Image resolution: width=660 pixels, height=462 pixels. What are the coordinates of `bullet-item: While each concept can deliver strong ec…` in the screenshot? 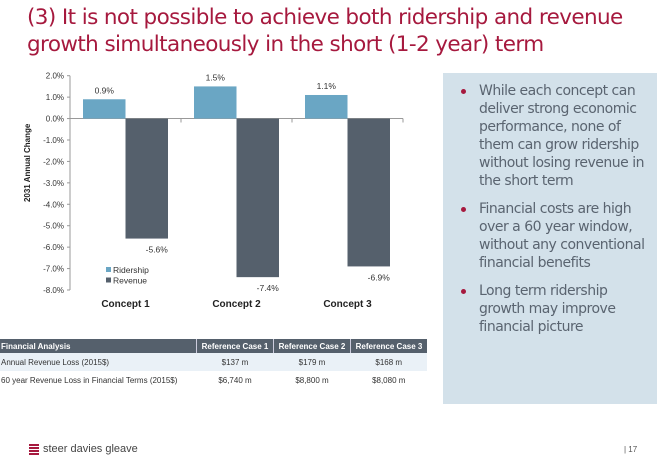 It's located at (555, 136).